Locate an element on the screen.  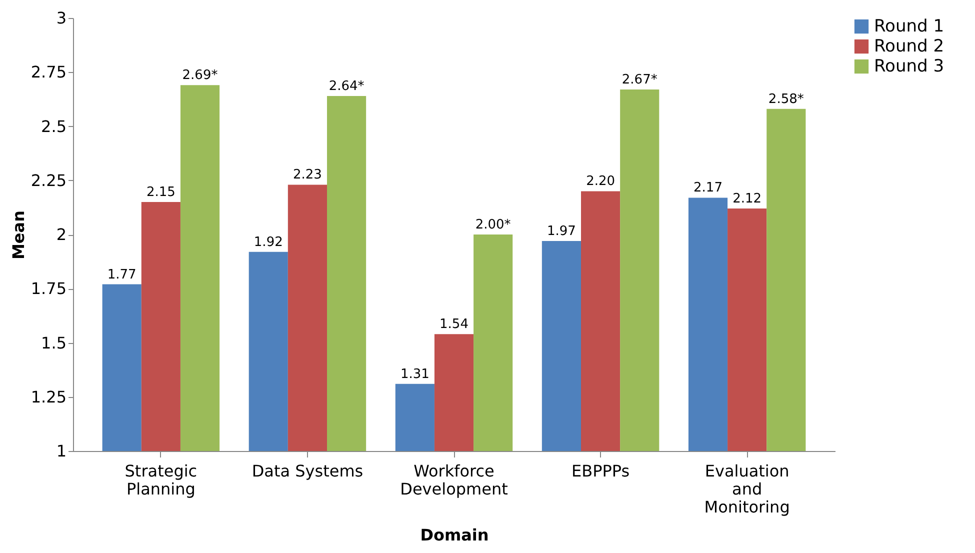
data-label: 2.69* is located at coordinates (200, 76).